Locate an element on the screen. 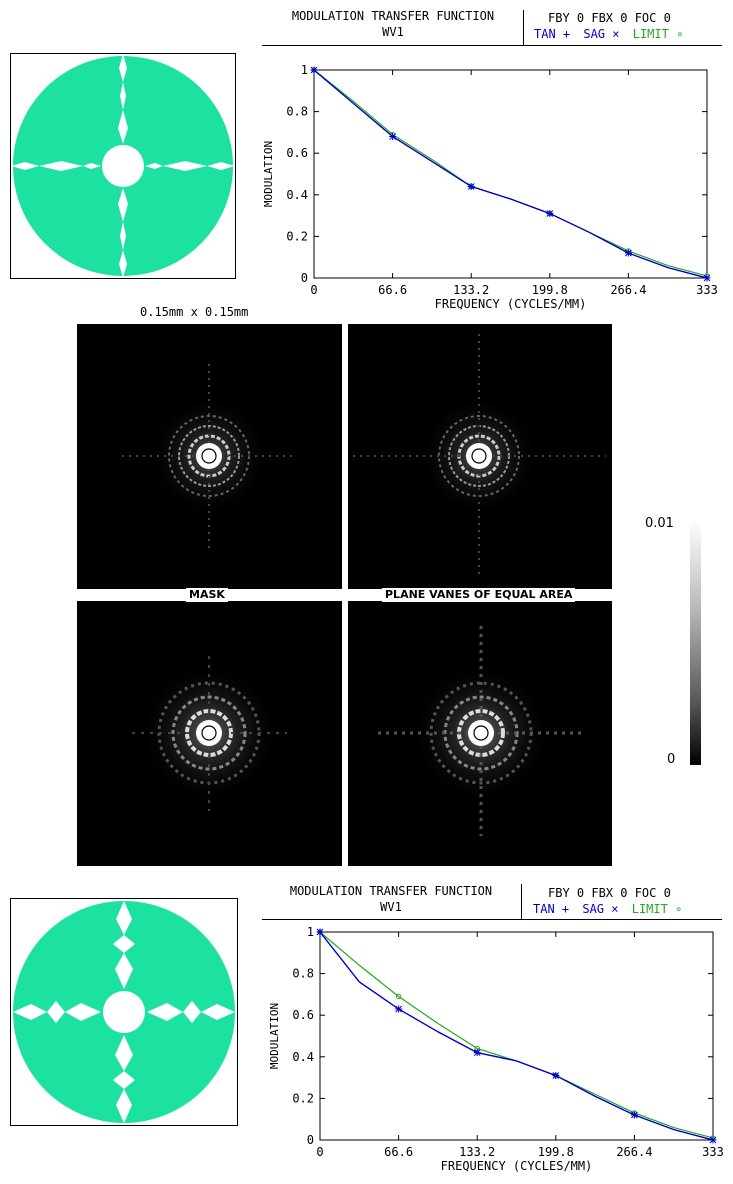 This screenshot has width=733, height=1184. bottom-pupil-mask is located at coordinates (124, 1012).